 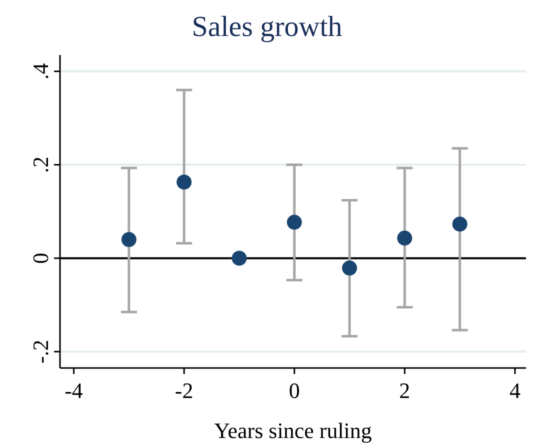 I want to click on y-tick-label: .2, so click(x=40, y=165).